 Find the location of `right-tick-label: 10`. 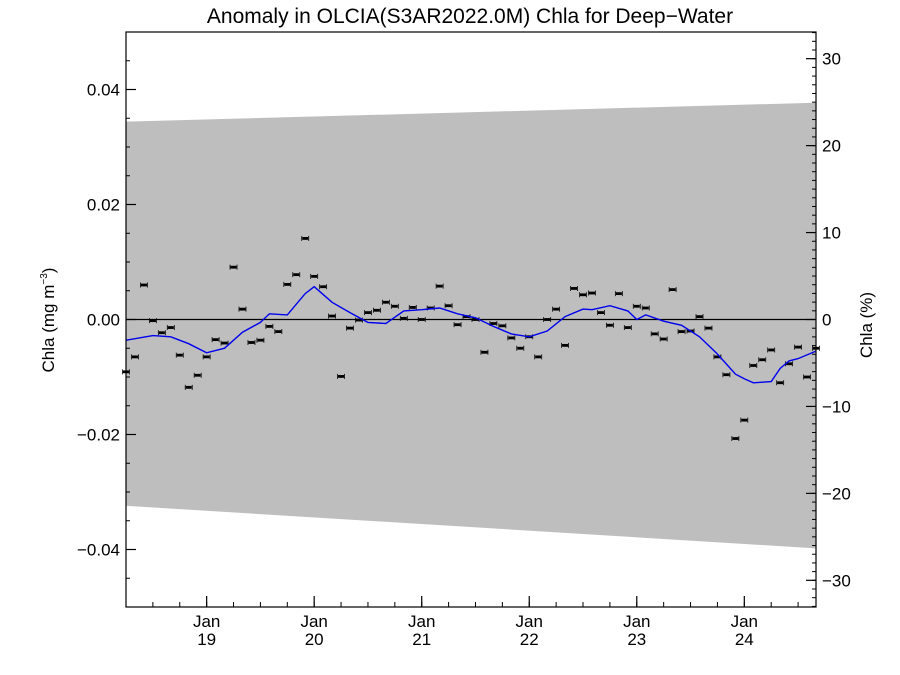

right-tick-label: 10 is located at coordinates (831, 233).